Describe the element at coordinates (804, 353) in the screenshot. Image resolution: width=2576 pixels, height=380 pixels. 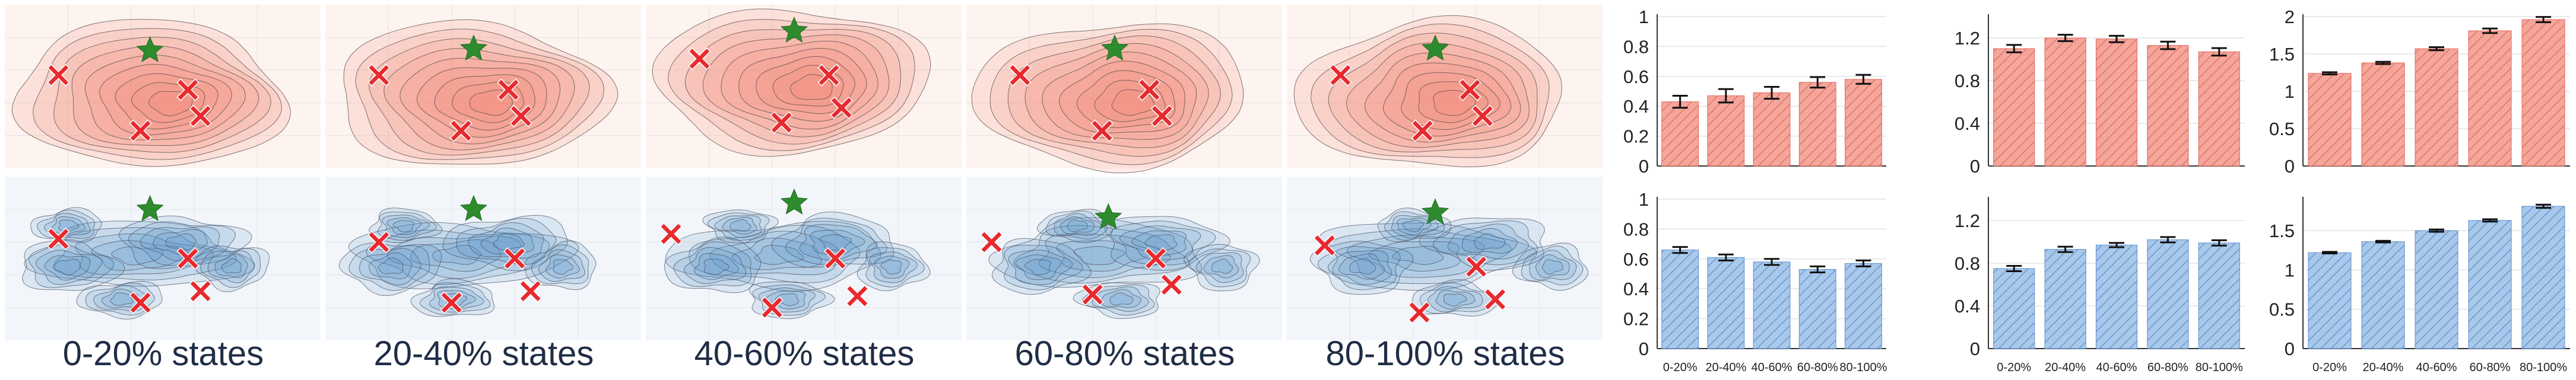
I see `caption-col-3: 40-60% states` at that location.